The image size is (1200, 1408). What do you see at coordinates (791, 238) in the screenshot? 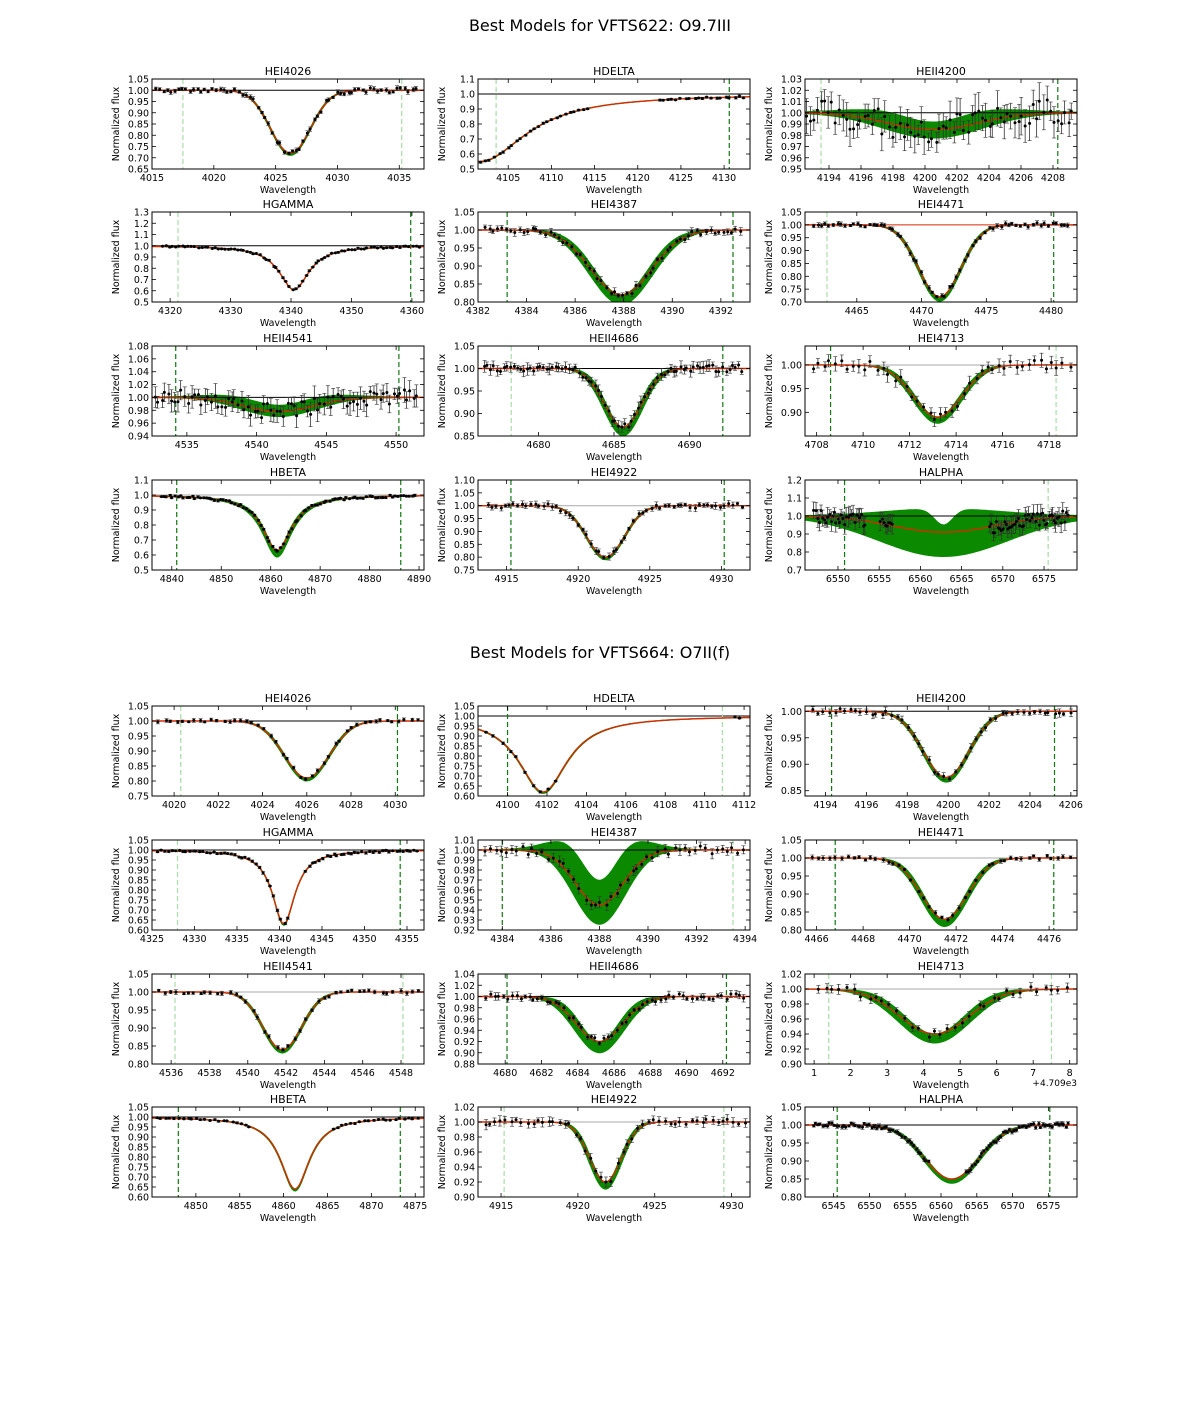
I see `y-tick-label: 0.95` at bounding box center [791, 238].